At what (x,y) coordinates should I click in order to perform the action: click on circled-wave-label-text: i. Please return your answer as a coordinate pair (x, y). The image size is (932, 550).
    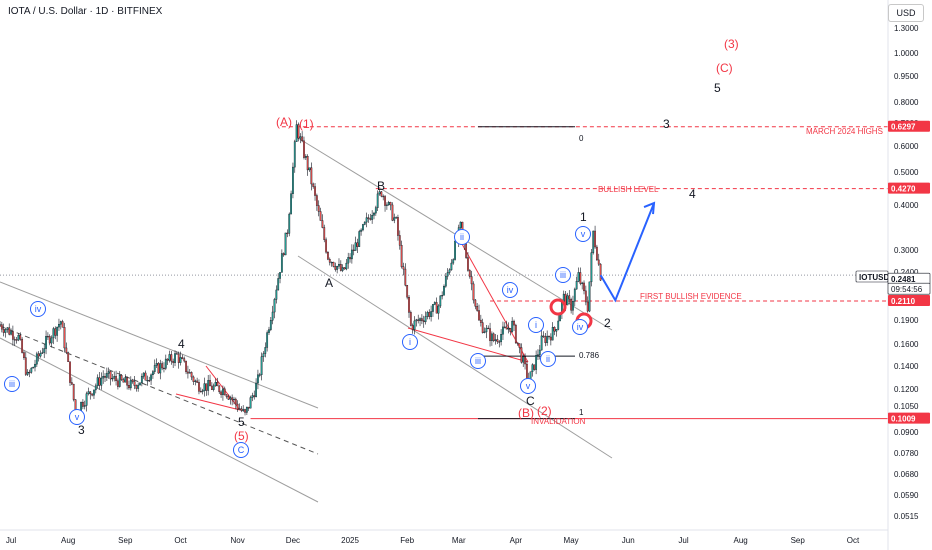
    Looking at the image, I should click on (410, 342).